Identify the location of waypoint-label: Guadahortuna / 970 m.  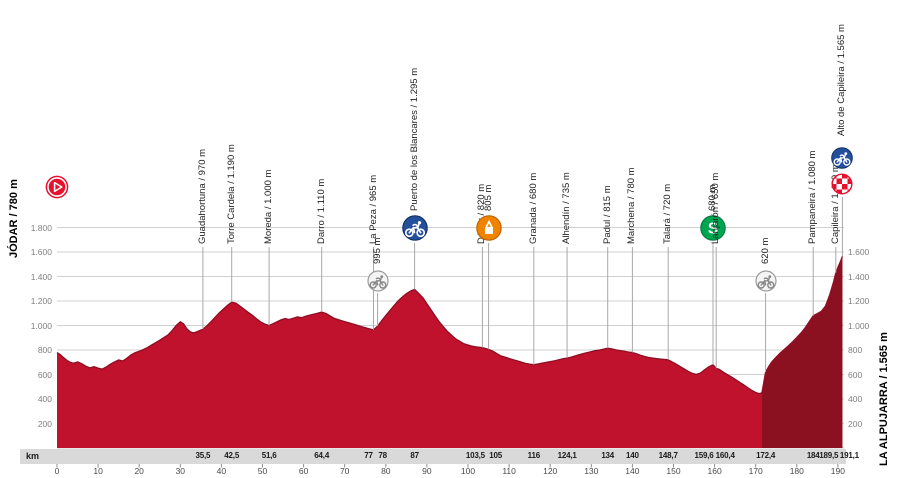
(202, 196).